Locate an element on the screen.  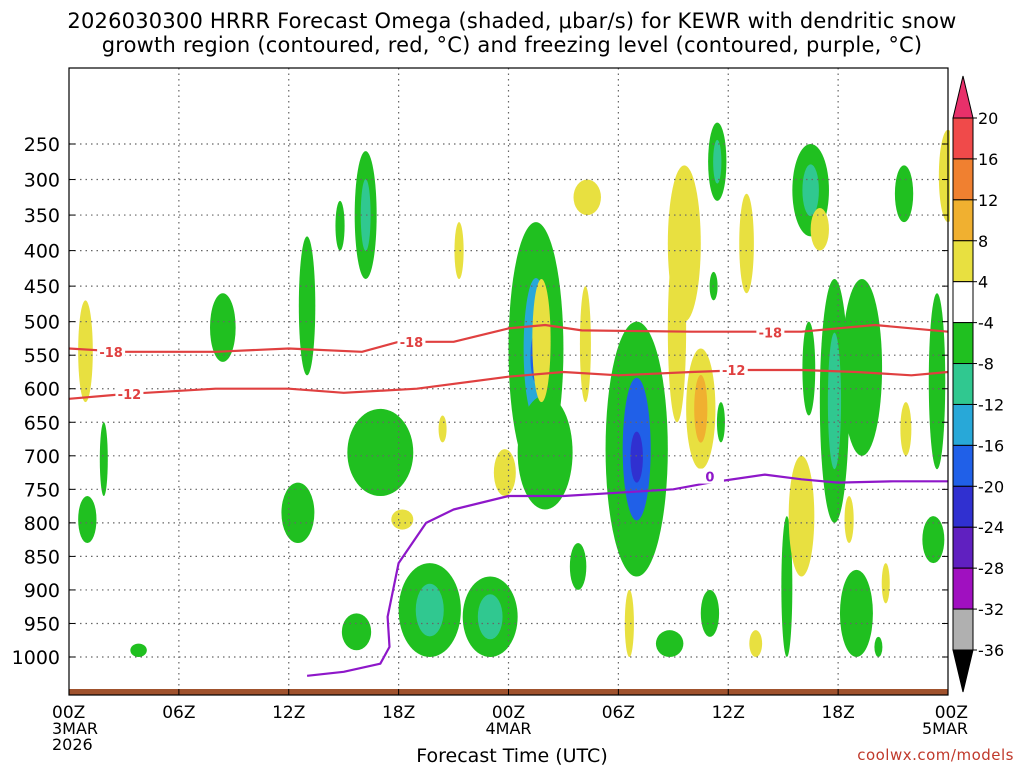
x-tick-label-0-2: 2026 is located at coordinates (72, 744).